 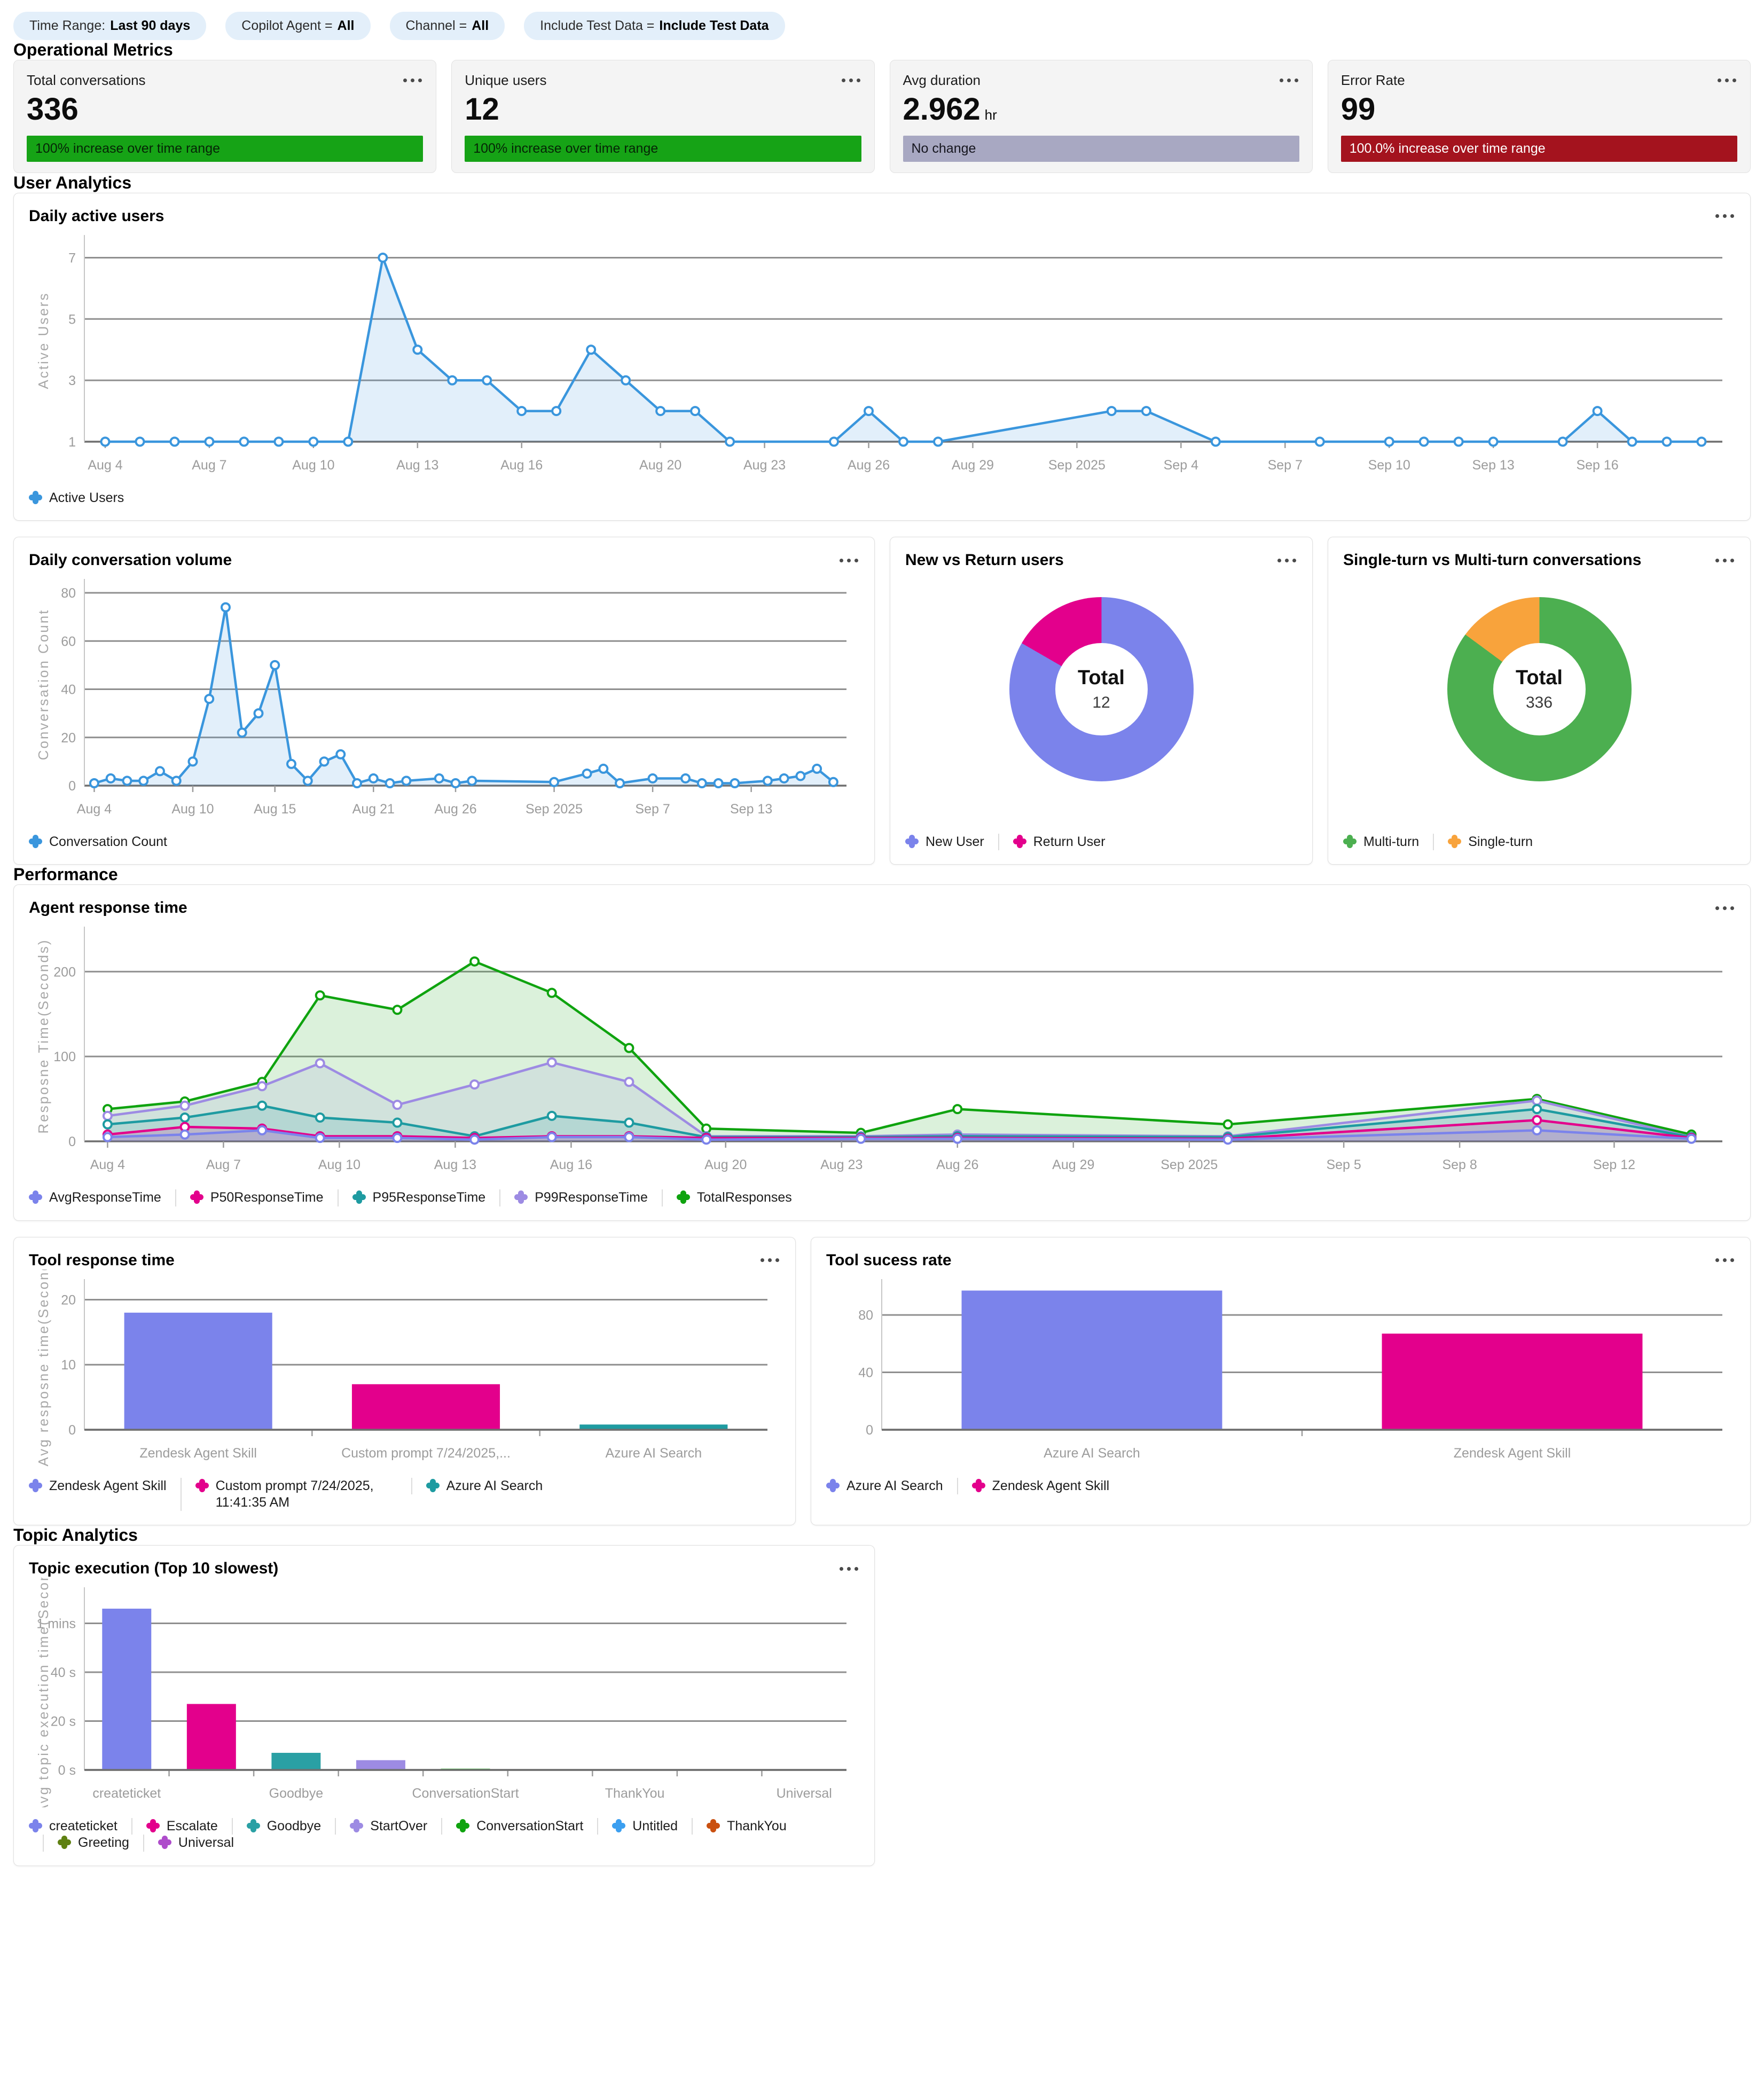 I want to click on new-vs-return-legend: New User Return User, so click(x=1101, y=842).